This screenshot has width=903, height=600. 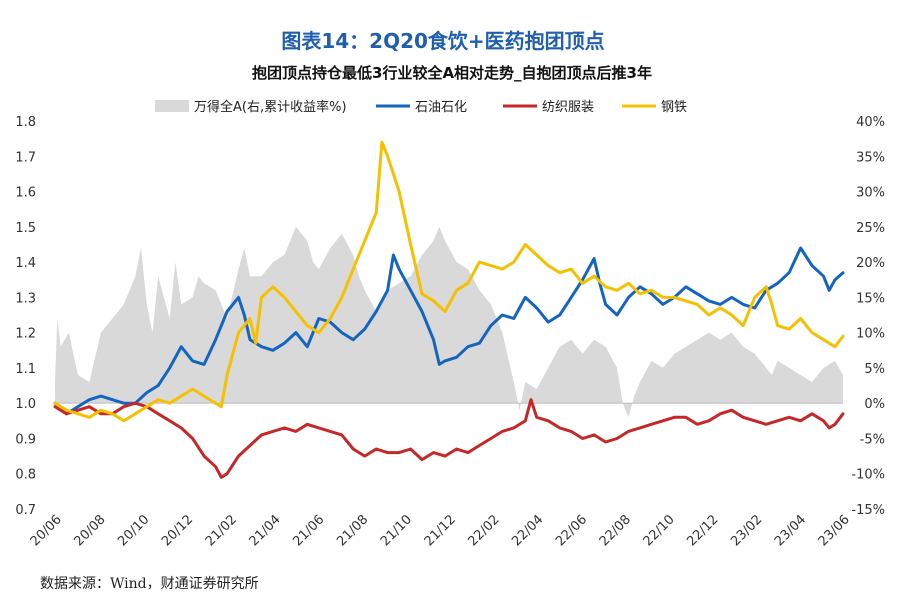 I want to click on legend: 万得全A(右,累计收益率%) 石油石化 纺织服装 钢铁, so click(x=421, y=107).